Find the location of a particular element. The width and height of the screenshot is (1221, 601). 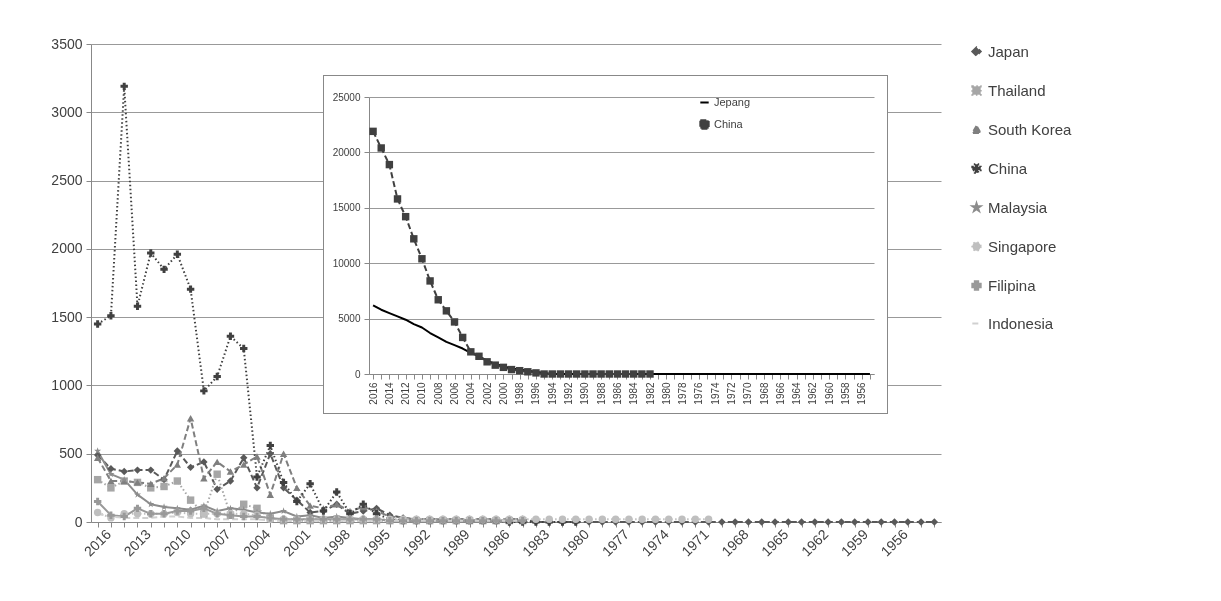

x-tick-label: 1964 is located at coordinates (797, 393).